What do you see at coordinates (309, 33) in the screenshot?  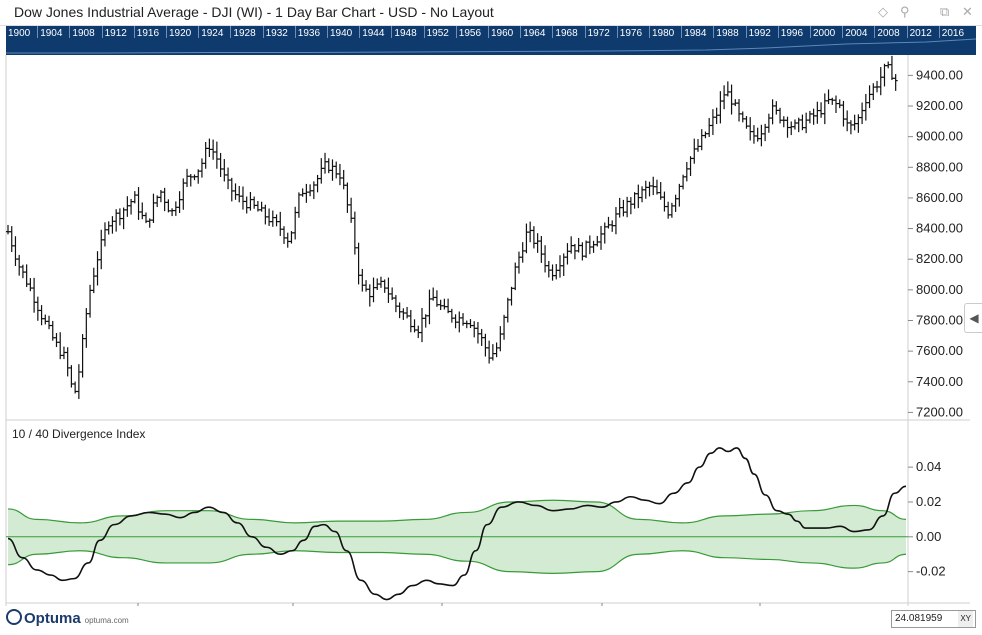 I see `year-label: 1936` at bounding box center [309, 33].